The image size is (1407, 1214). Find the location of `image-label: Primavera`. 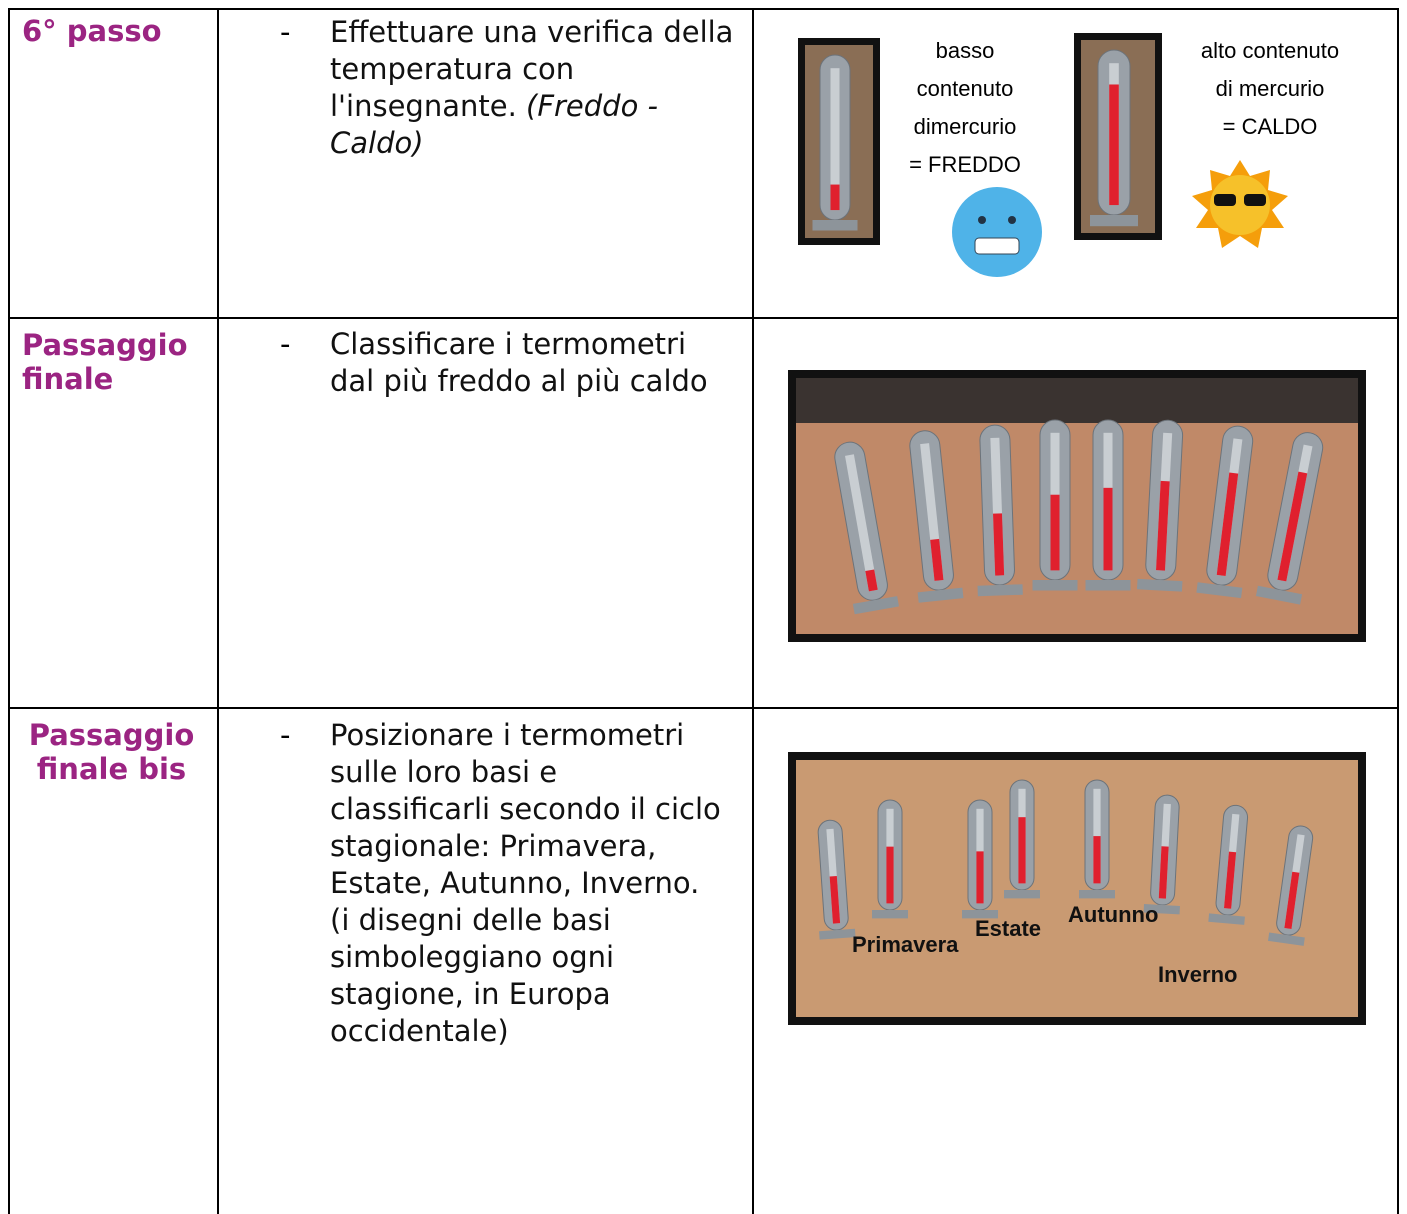

image-label: Primavera is located at coordinates (905, 944).